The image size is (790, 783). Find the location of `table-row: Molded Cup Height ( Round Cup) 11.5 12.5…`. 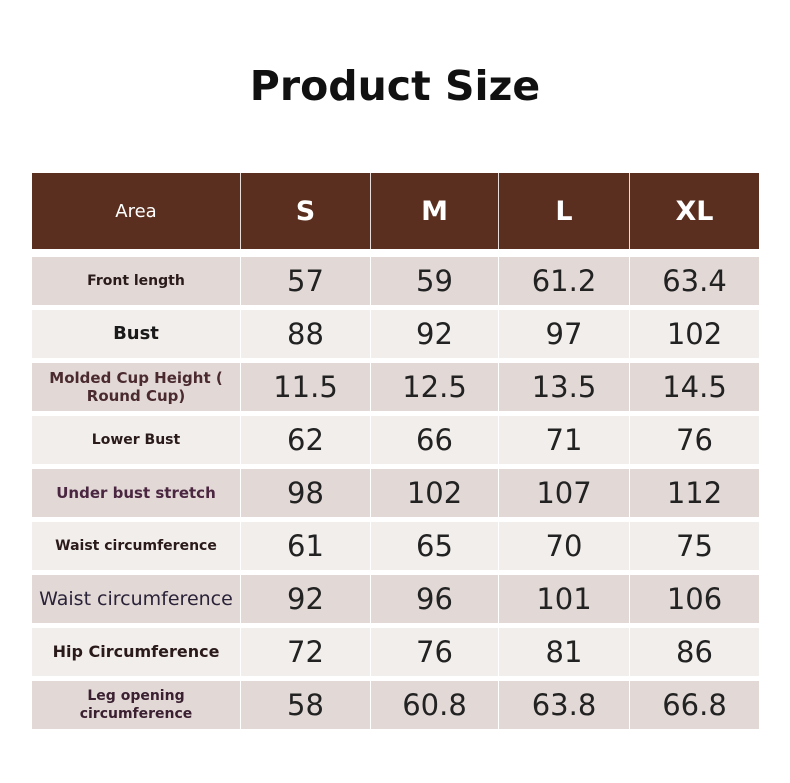

table-row: Molded Cup Height ( Round Cup) 11.5 12.5… is located at coordinates (395, 387).